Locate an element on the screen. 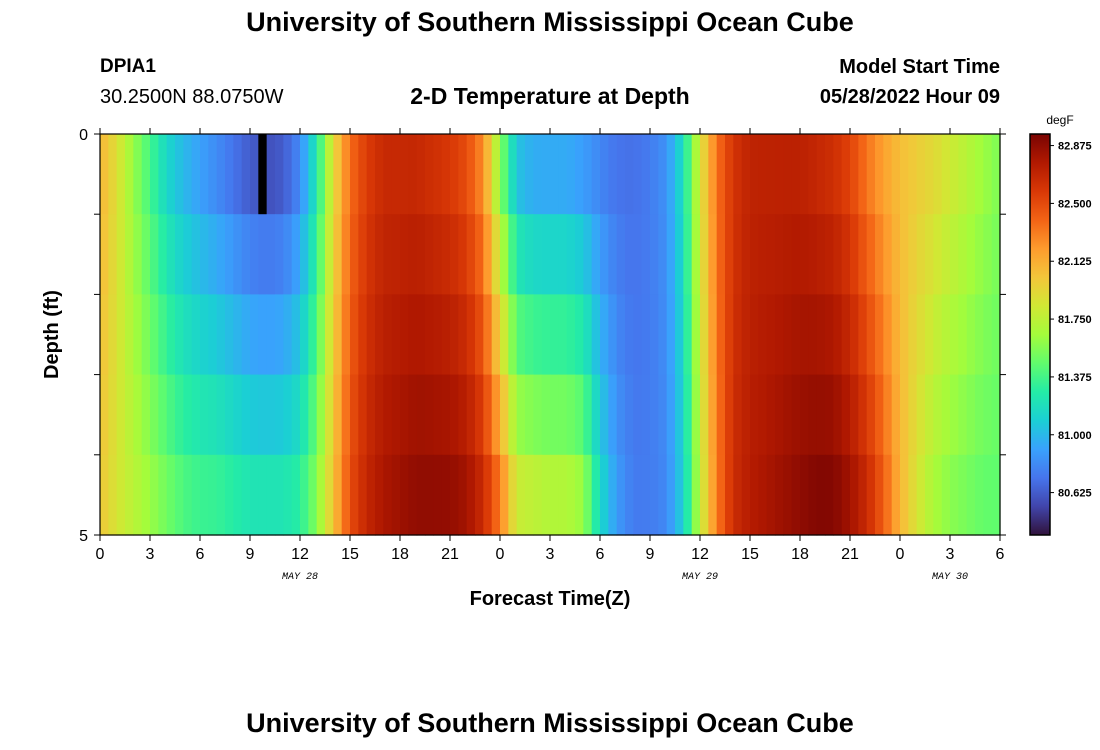  x-tick-label: 9 is located at coordinates (650, 554).